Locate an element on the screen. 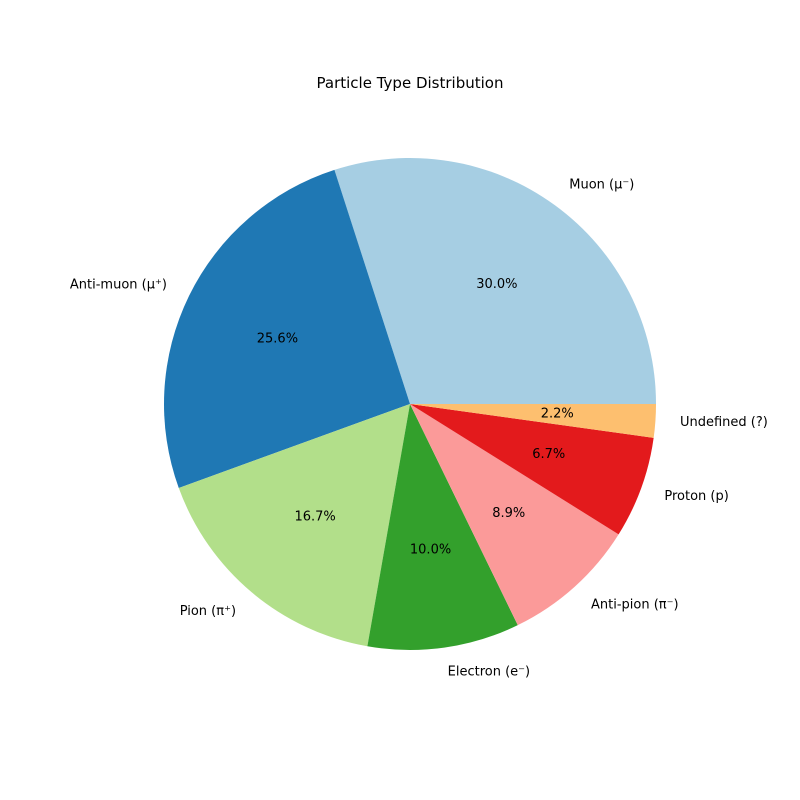 This screenshot has width=800, height=800. slice-percentage-label: 2.2% is located at coordinates (557, 414).